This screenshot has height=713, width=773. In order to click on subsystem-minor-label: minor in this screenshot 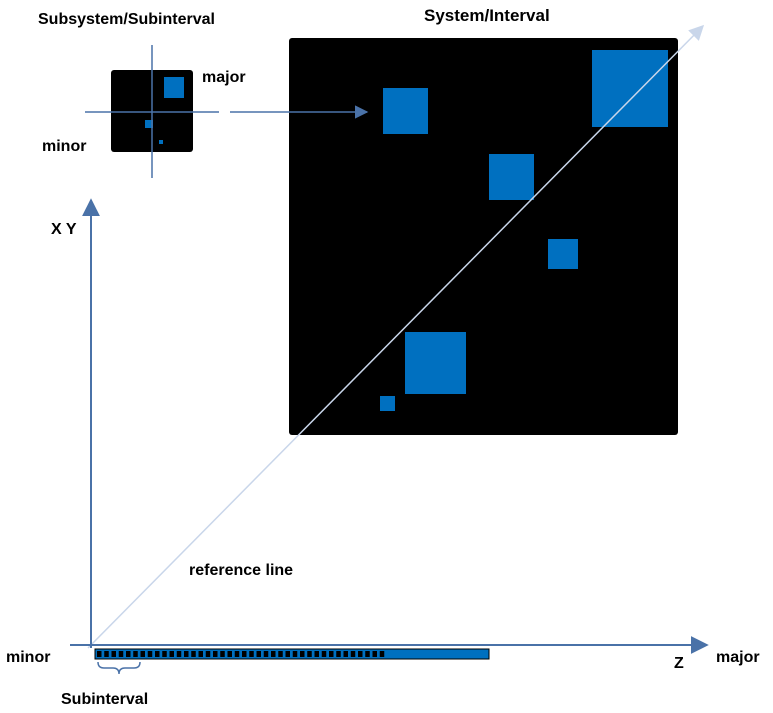, I will do `click(64, 146)`.